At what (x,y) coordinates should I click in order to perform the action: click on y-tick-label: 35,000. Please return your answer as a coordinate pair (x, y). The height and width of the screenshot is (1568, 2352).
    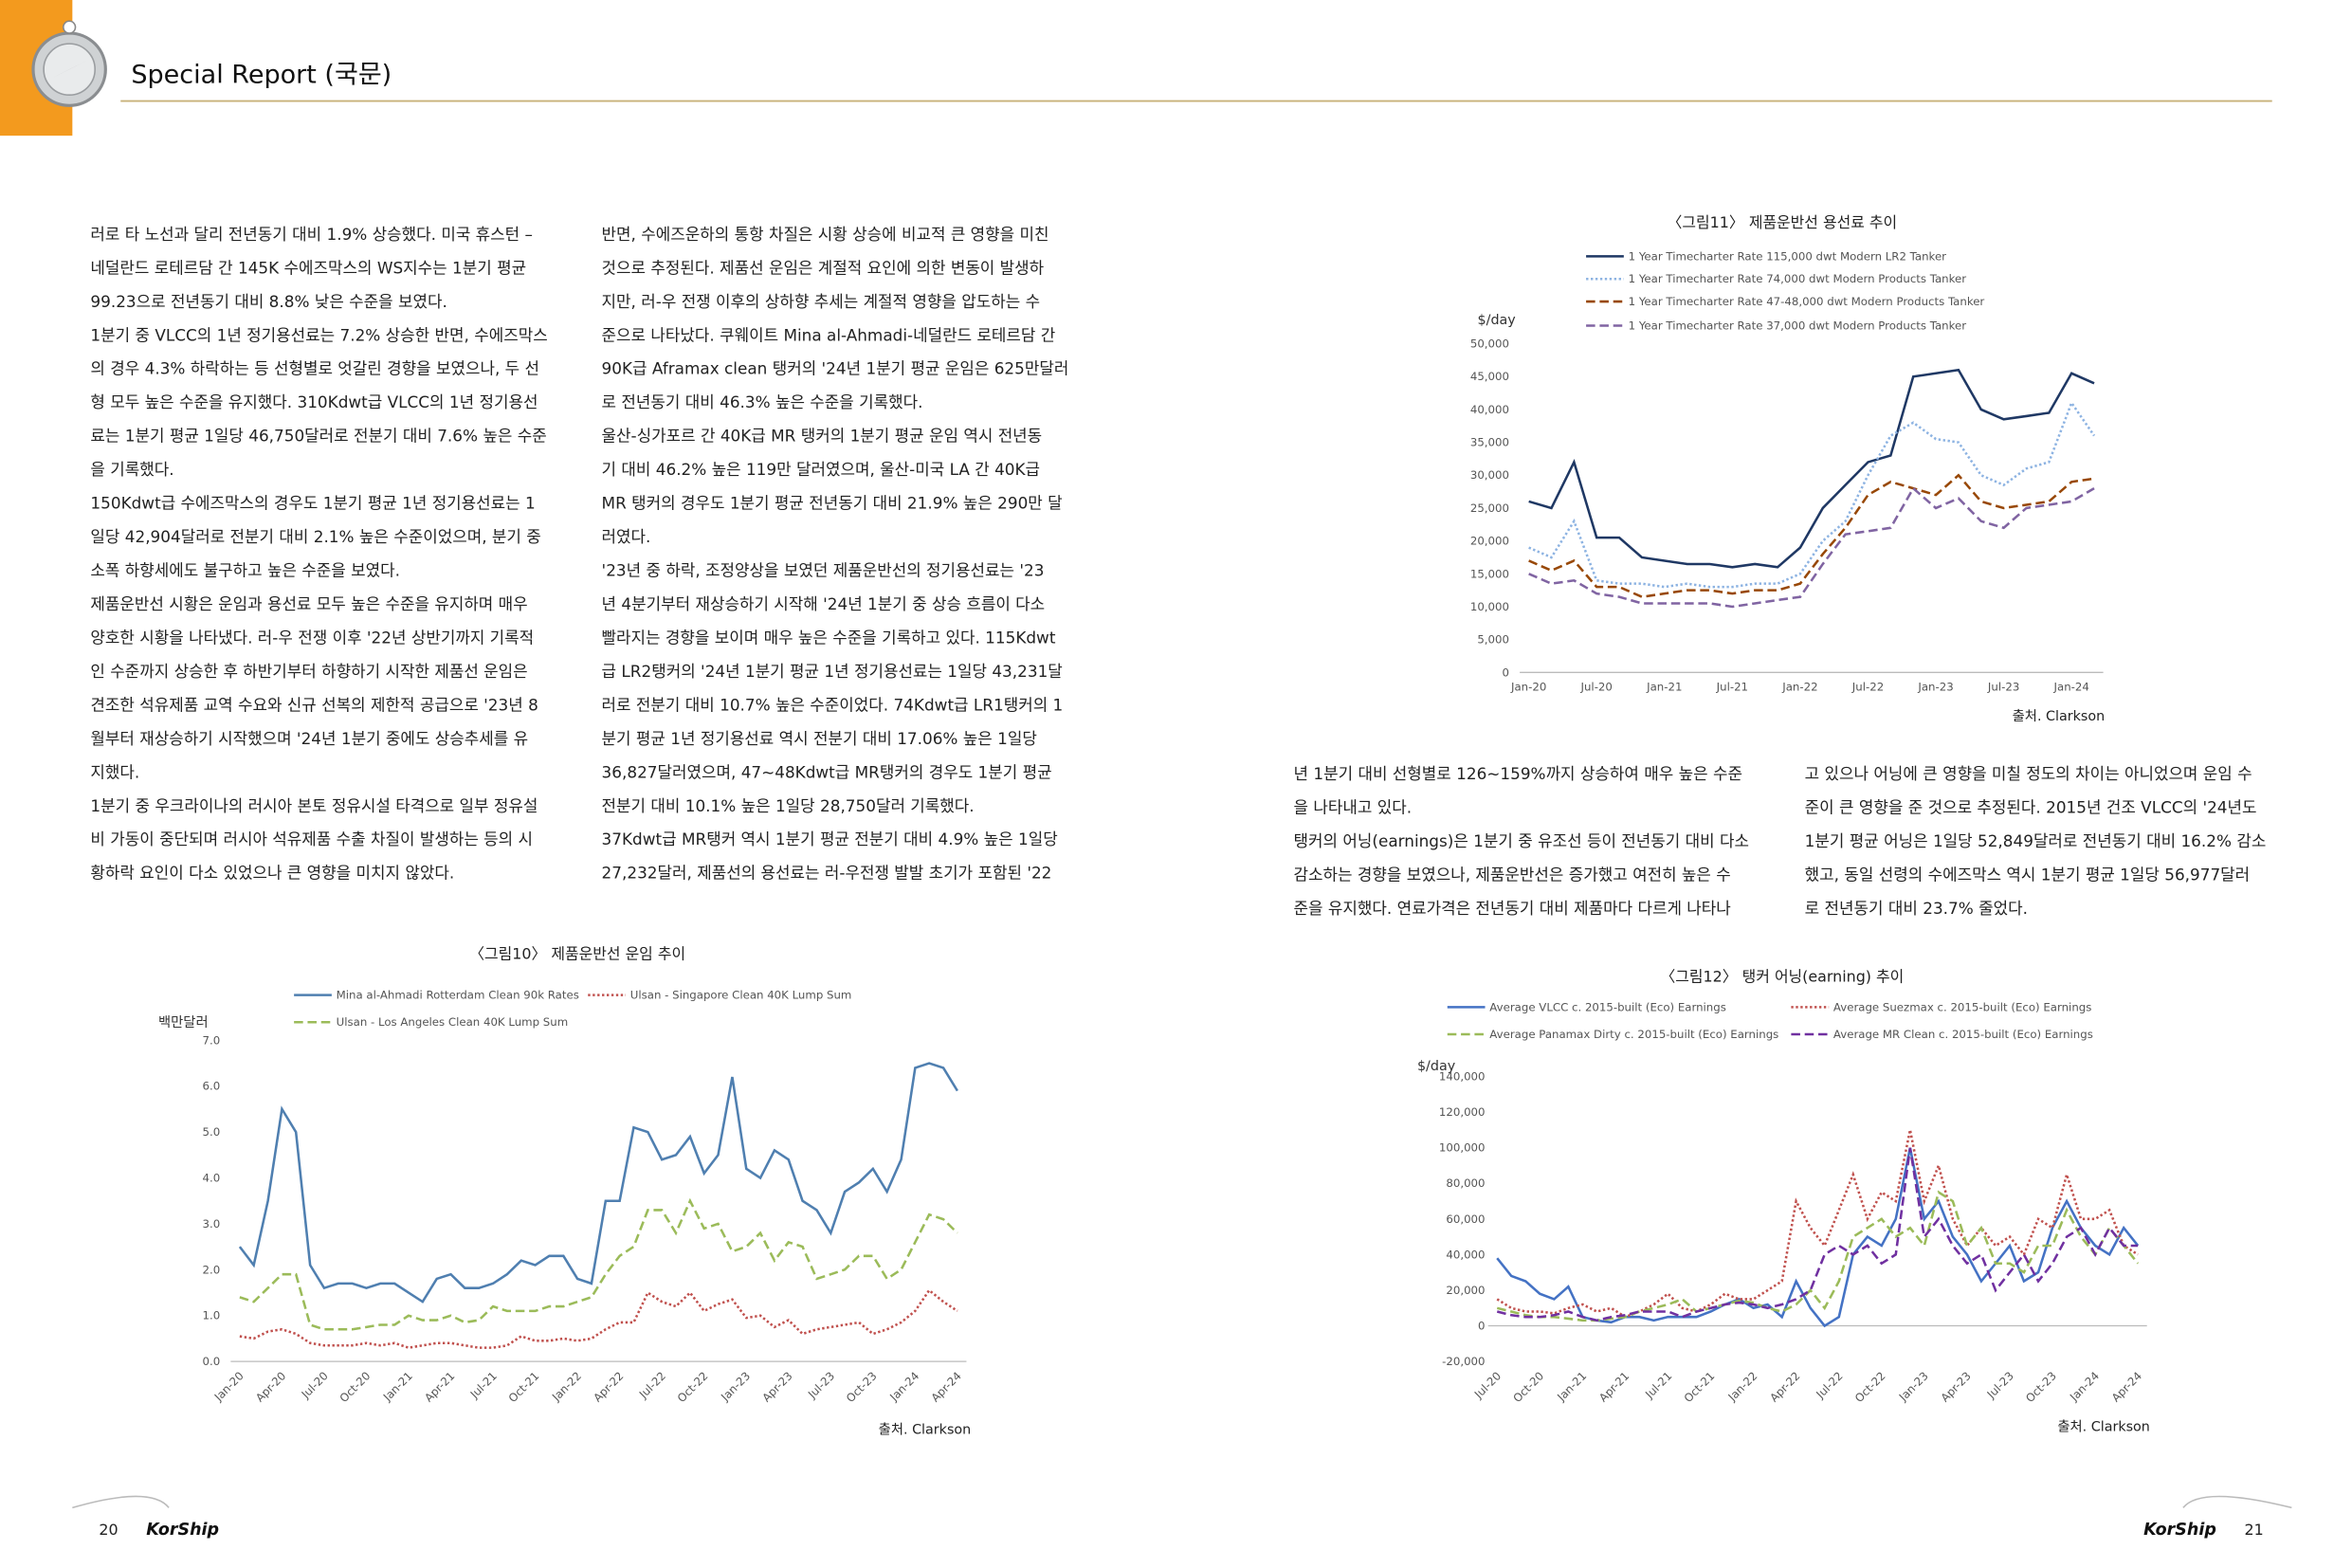
    Looking at the image, I should click on (1489, 442).